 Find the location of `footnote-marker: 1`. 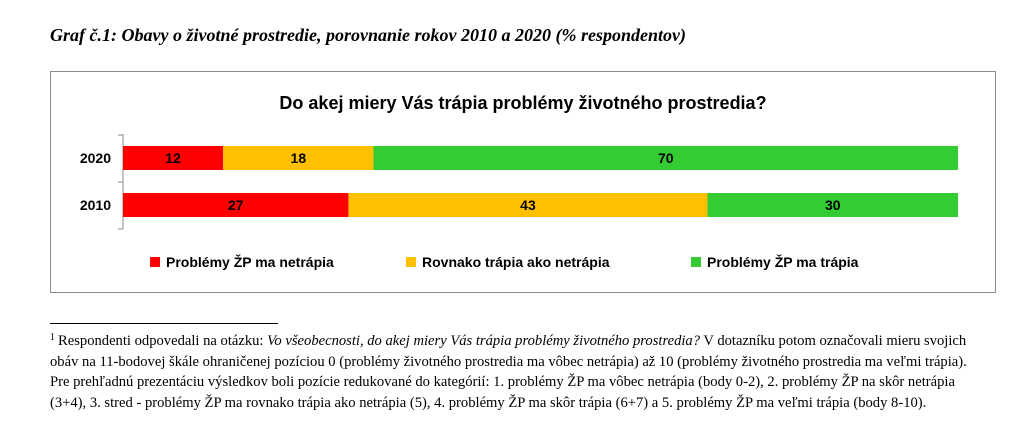

footnote-marker: 1 is located at coordinates (52, 337).